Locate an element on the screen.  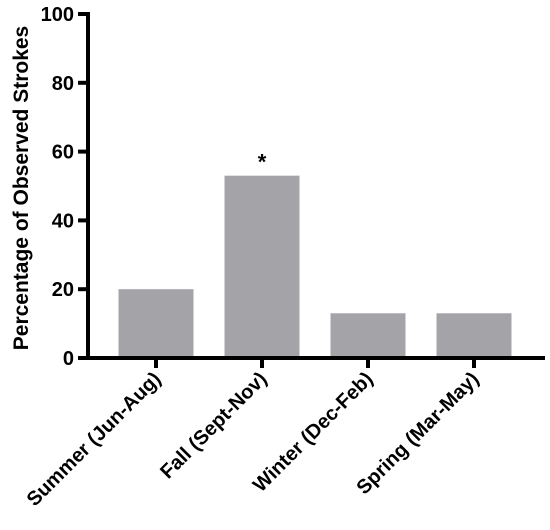
bar-winter-dec-feb is located at coordinates (368, 335).